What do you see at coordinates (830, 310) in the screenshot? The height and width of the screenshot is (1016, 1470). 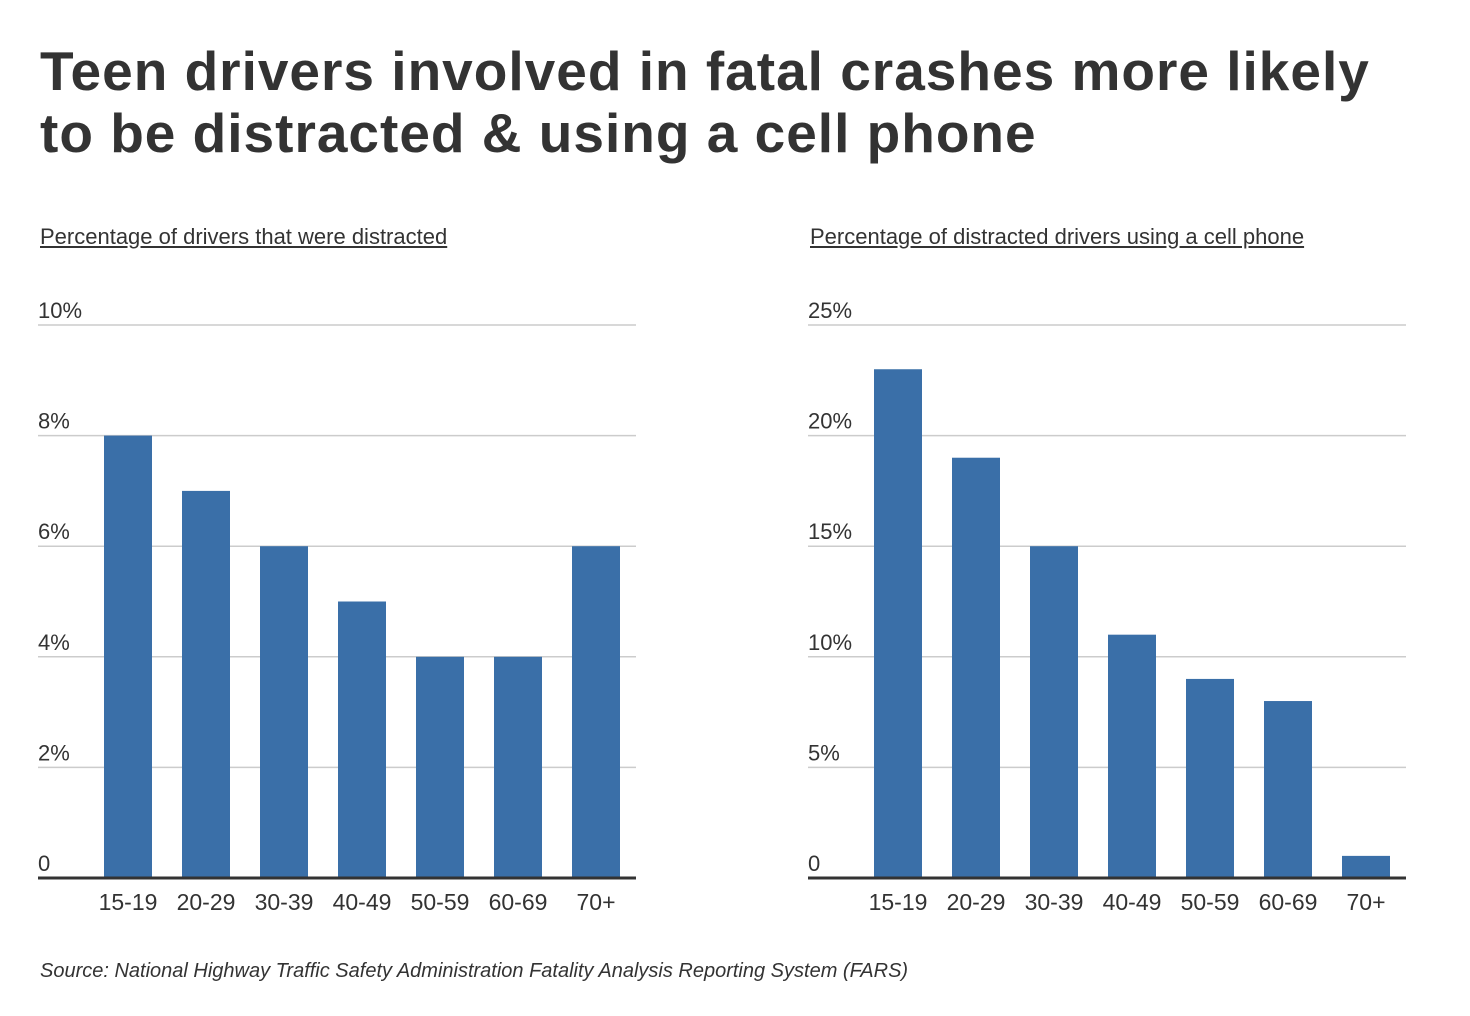 I see `y-tick-label: 25%` at bounding box center [830, 310].